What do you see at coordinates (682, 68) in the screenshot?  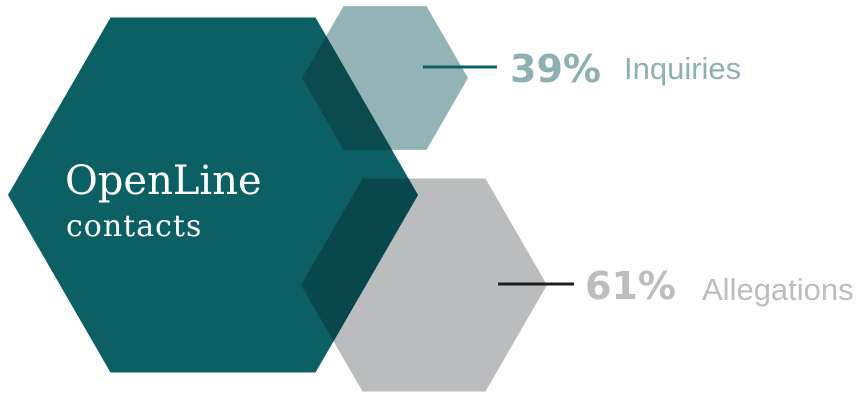 I see `category-label-inquiries: Inquiries` at bounding box center [682, 68].